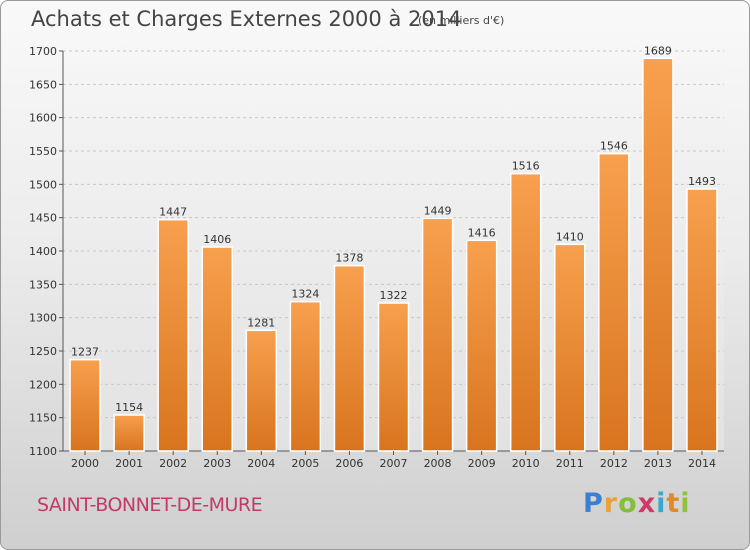 The width and height of the screenshot is (750, 550). What do you see at coordinates (43, 351) in the screenshot?
I see `y-tick-label: 1250` at bounding box center [43, 351].